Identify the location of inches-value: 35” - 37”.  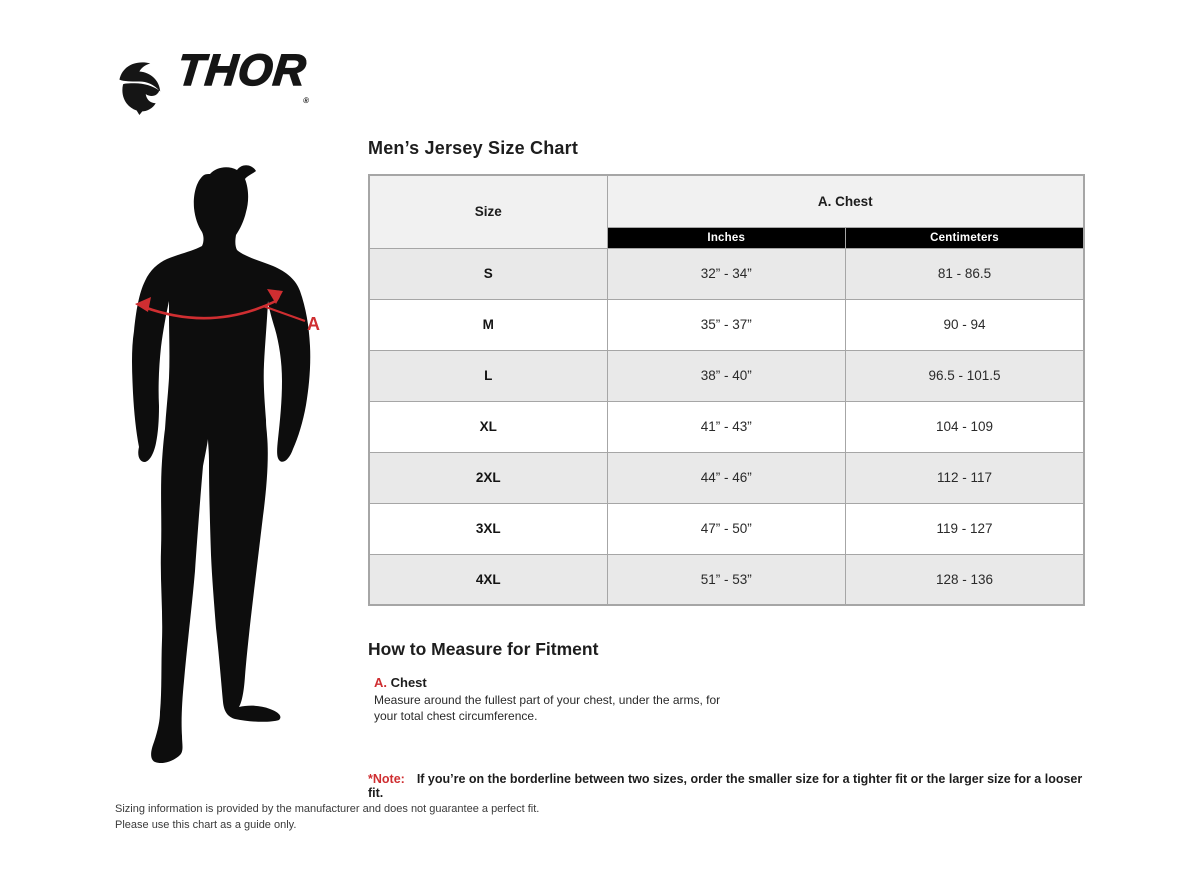
(726, 324).